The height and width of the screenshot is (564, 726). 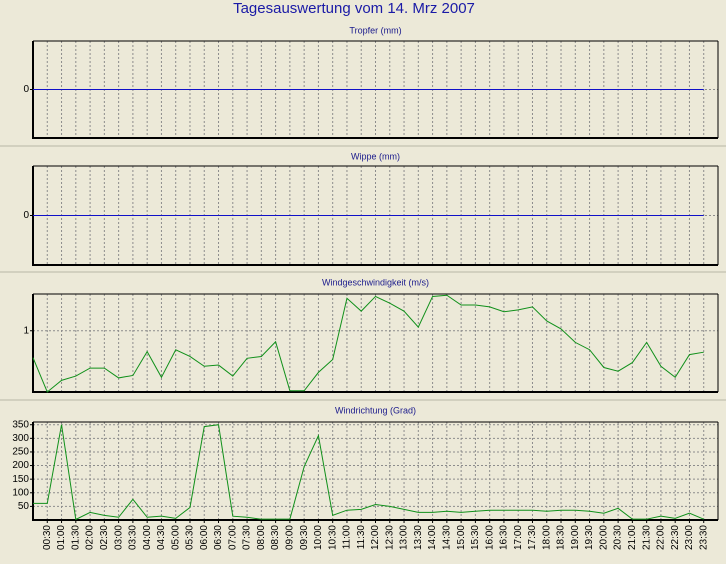 What do you see at coordinates (133, 537) in the screenshot?
I see `x-tick-label: 03:30` at bounding box center [133, 537].